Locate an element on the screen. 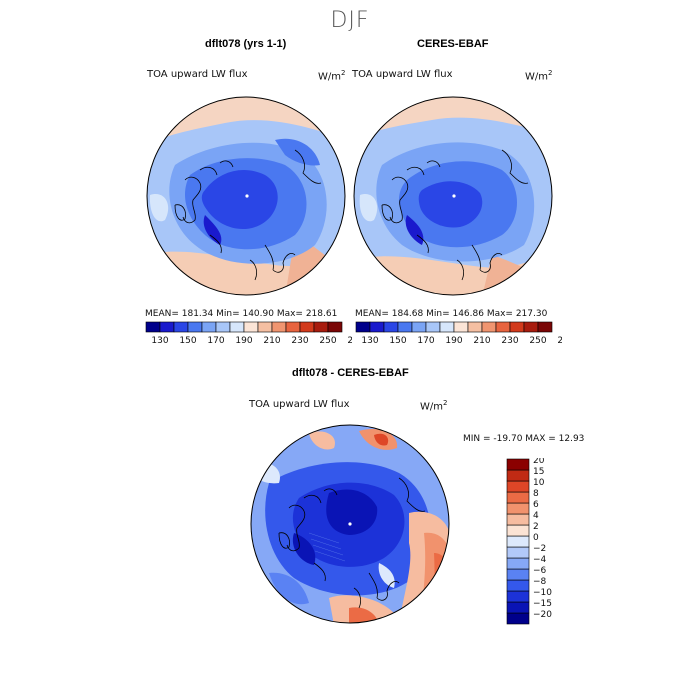 Image resolution: width=700 pixels, height=700 pixels. colorbar-diff-tick-label: 6 is located at coordinates (536, 505).